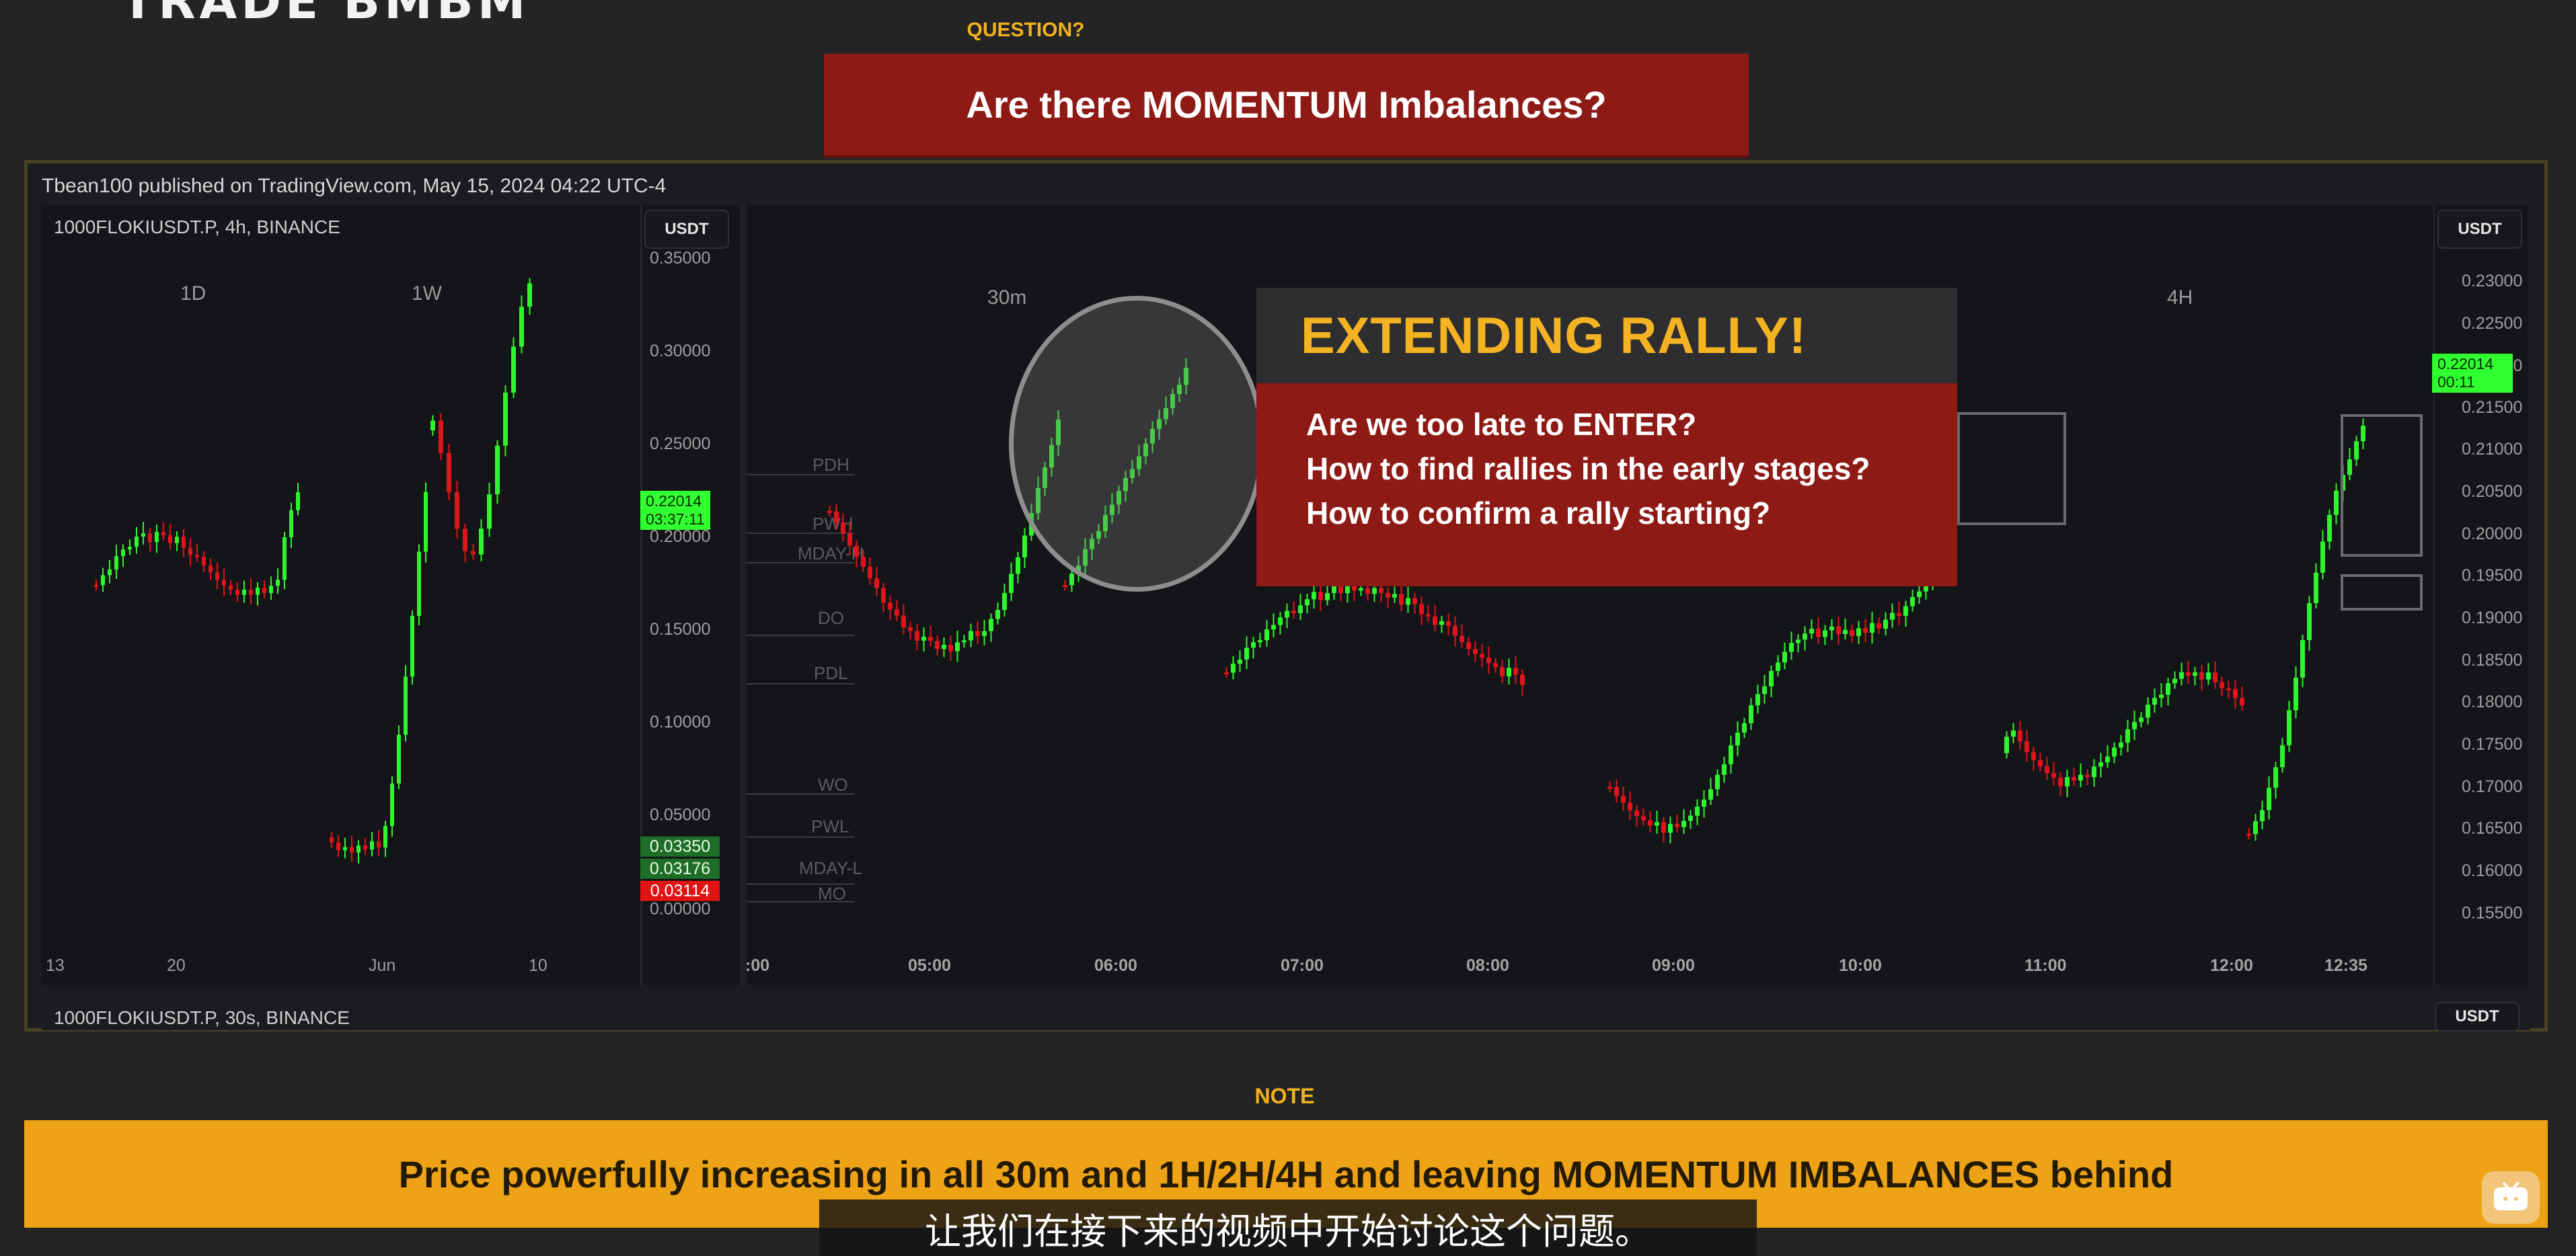 Image resolution: width=2576 pixels, height=1256 pixels. I want to click on tf-label-4h: 4H, so click(2180, 297).